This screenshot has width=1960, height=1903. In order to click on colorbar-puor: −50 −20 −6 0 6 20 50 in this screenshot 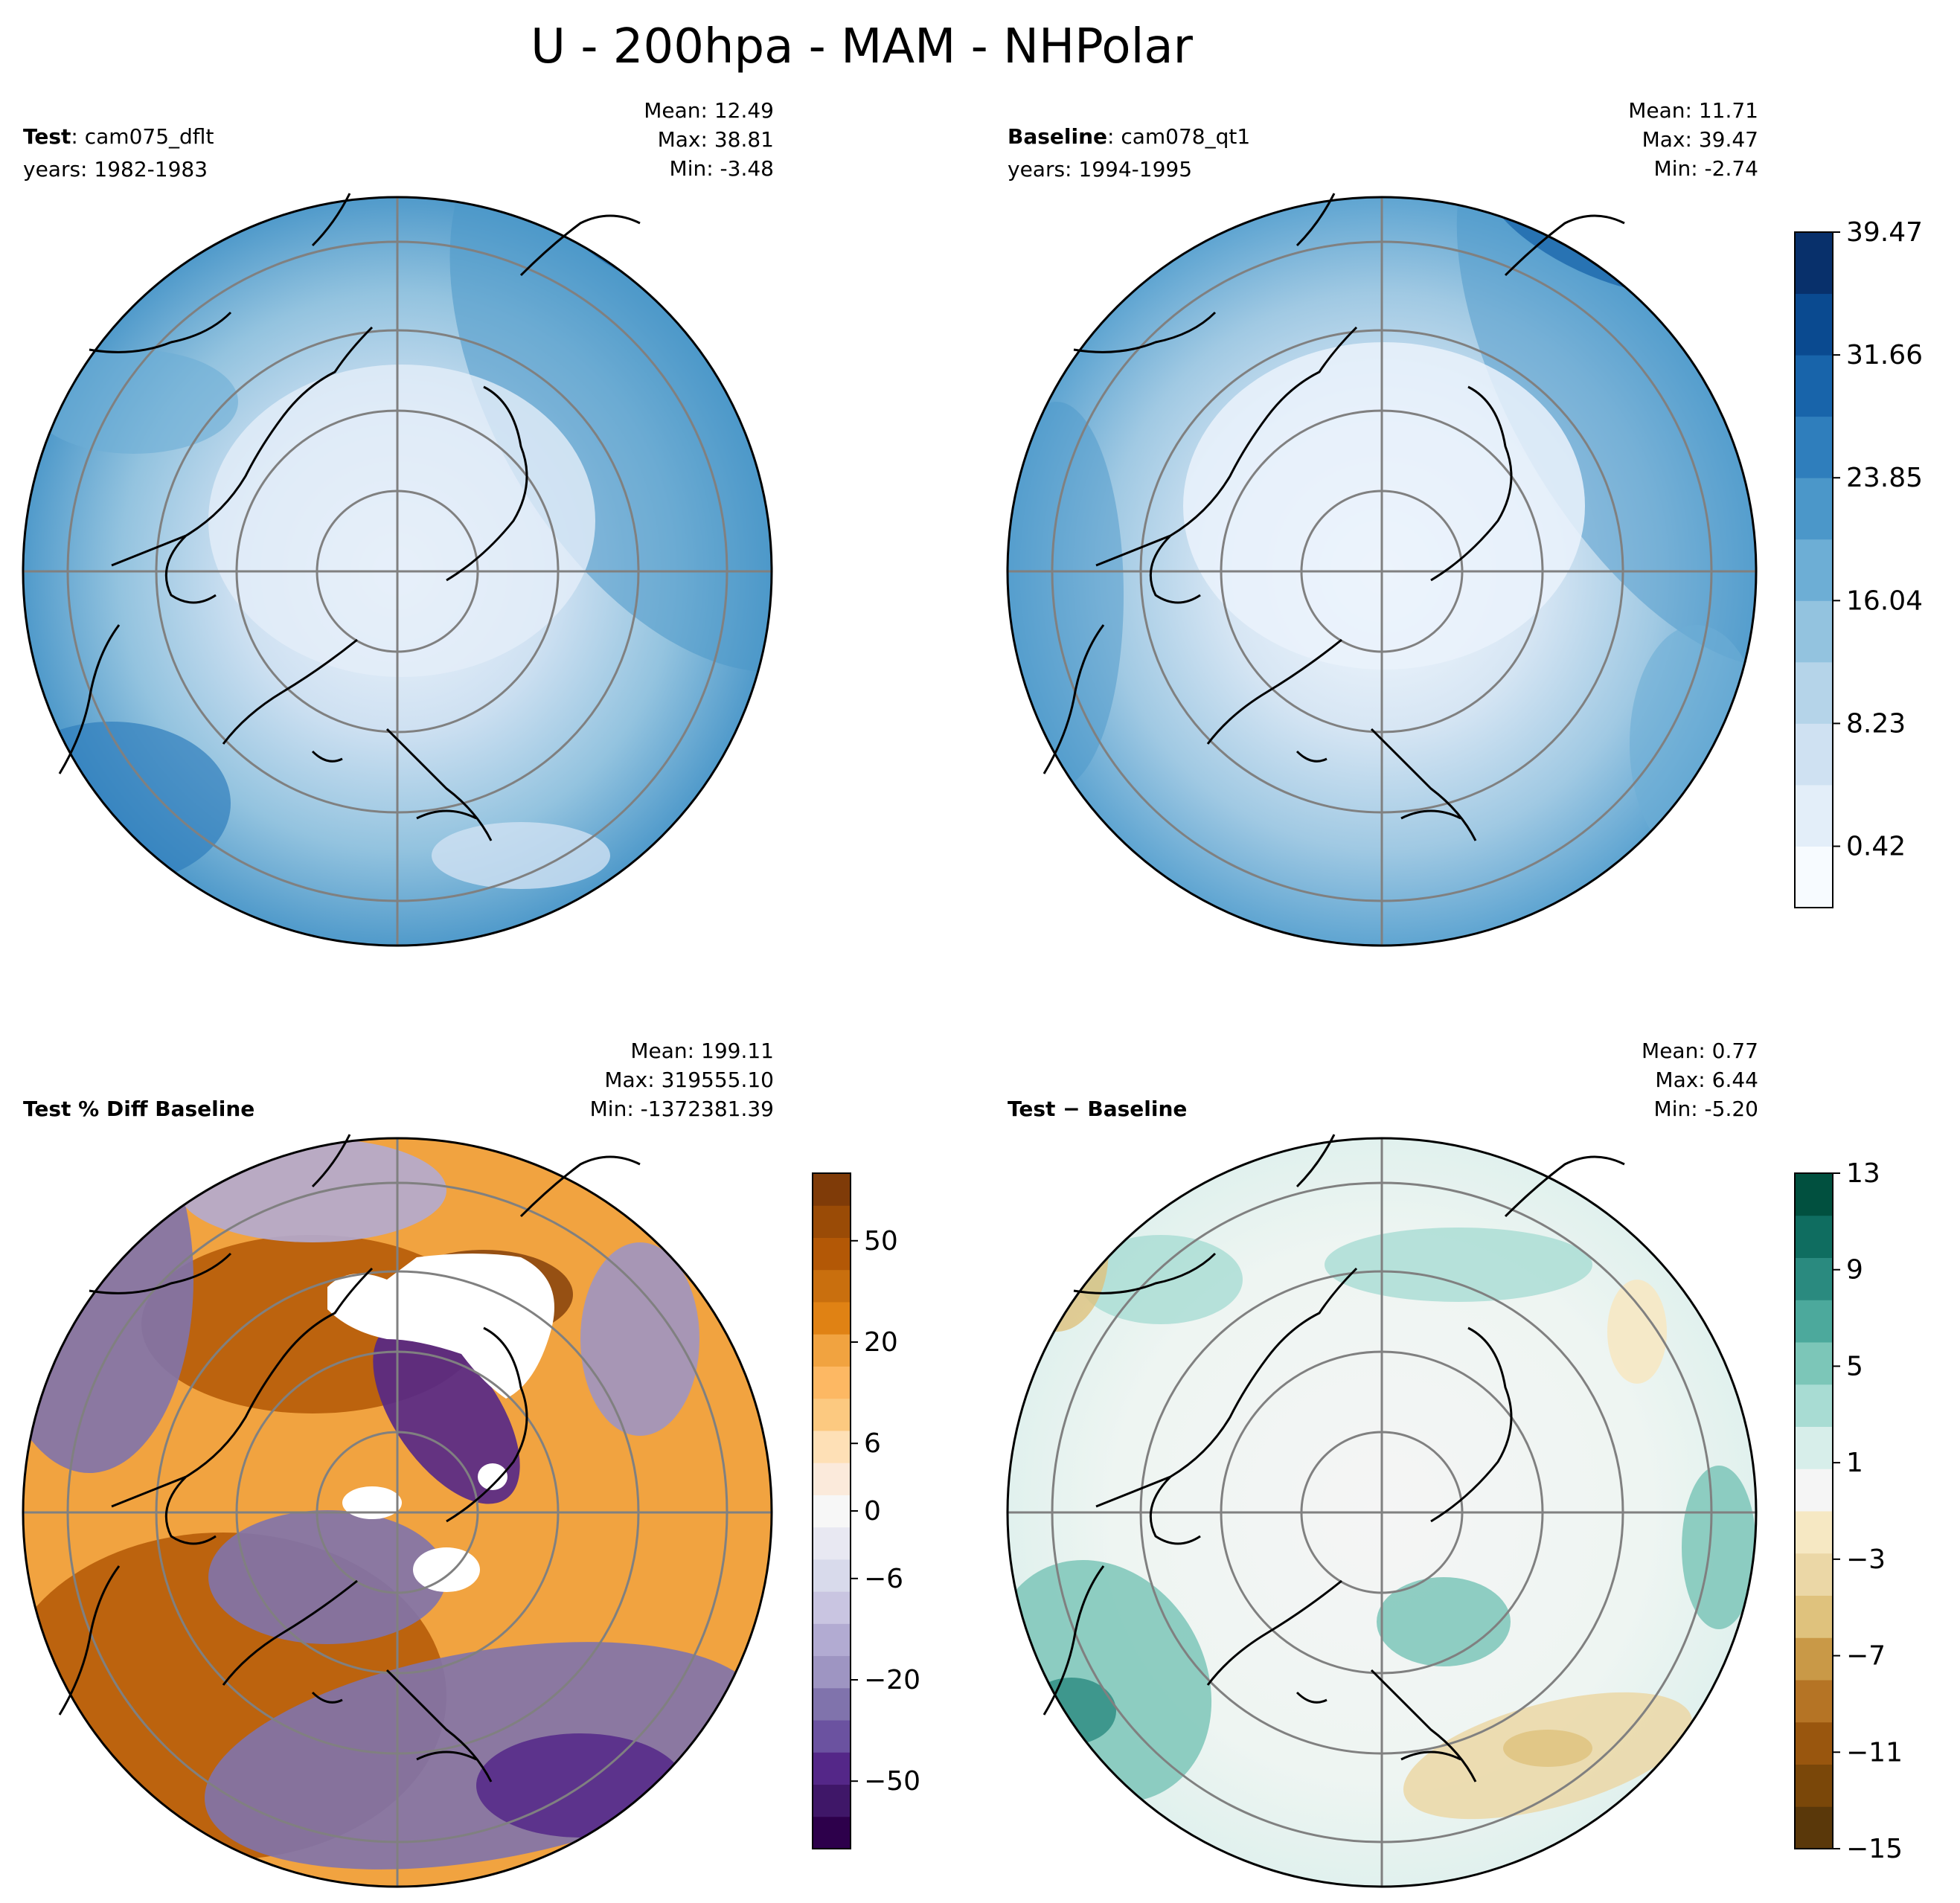, I will do `click(866, 1511)`.